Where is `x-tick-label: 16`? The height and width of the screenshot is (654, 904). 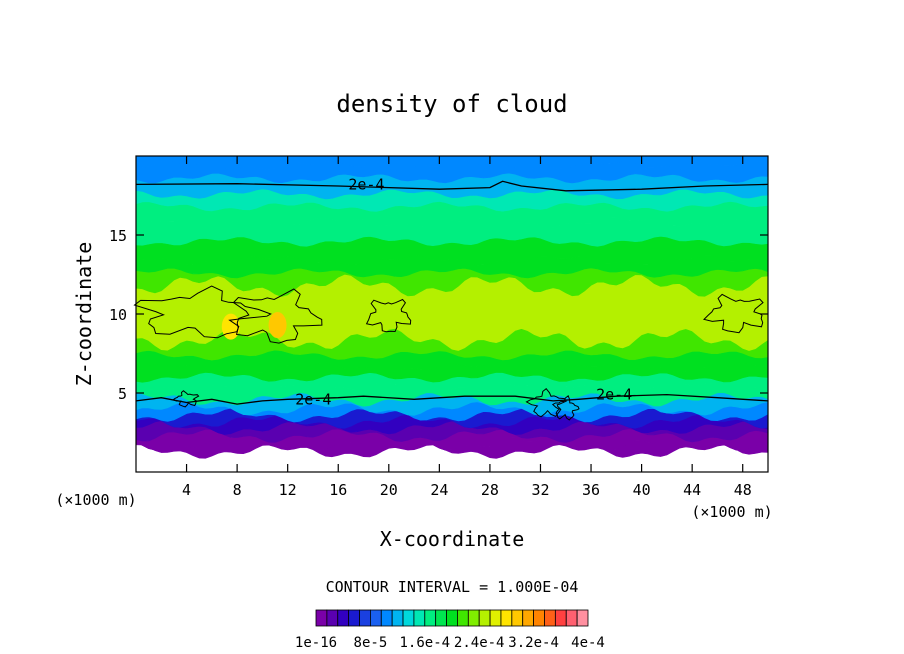 x-tick-label: 16 is located at coordinates (338, 490).